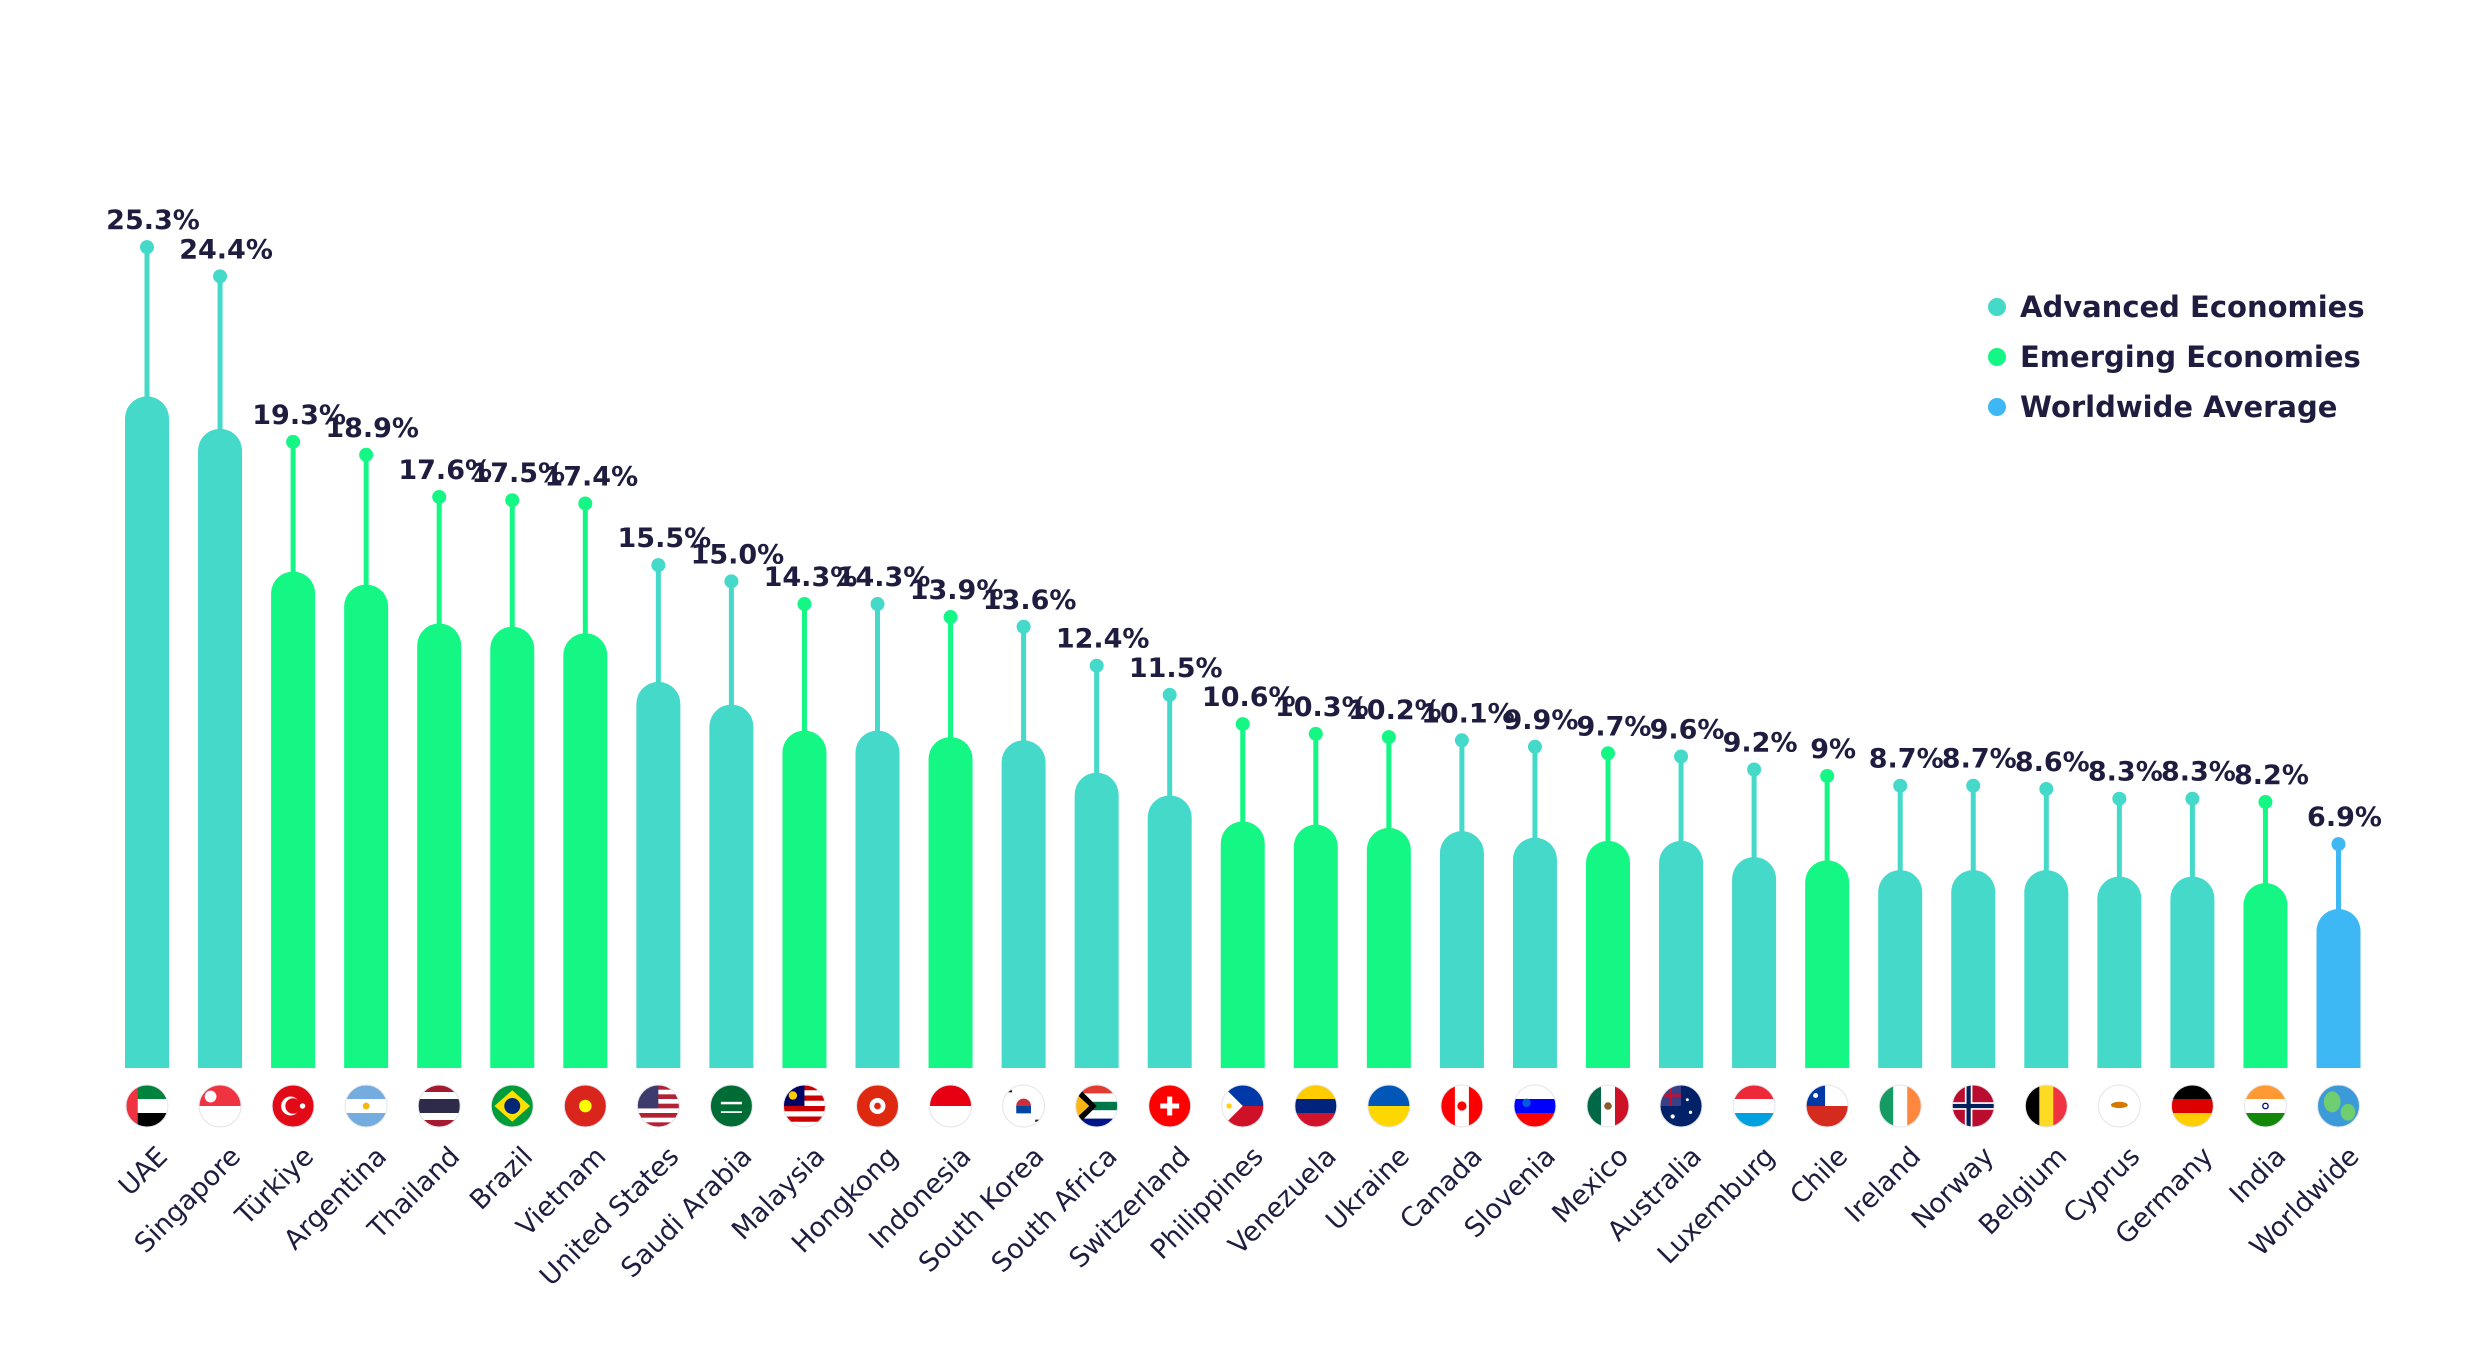 The image size is (2480, 1358). I want to click on bar-value-label: 24.4%, so click(226, 249).